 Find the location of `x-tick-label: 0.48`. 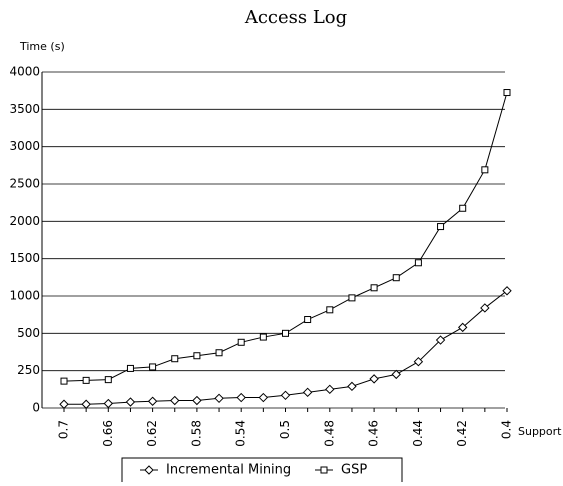

x-tick-label: 0.48 is located at coordinates (329, 433).